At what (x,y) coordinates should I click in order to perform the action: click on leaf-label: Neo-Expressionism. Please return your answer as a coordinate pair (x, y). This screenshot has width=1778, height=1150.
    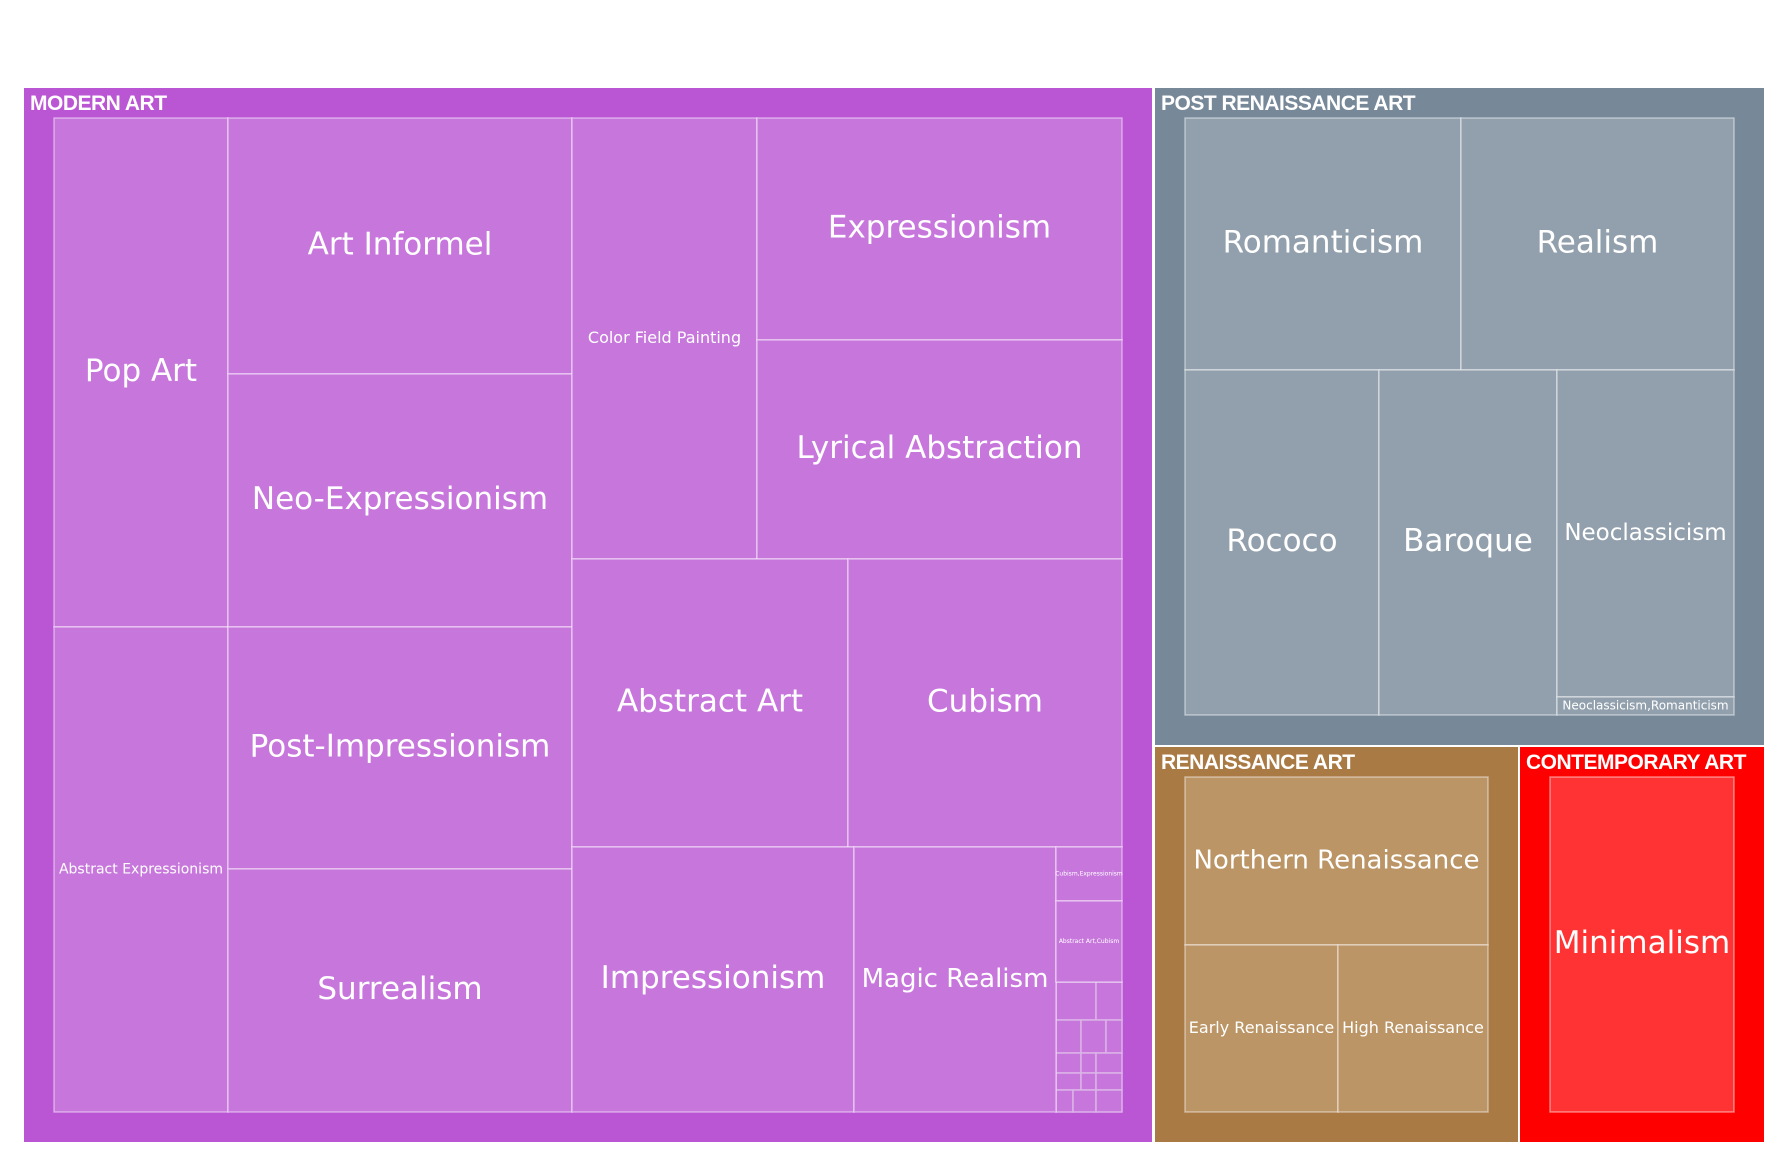
    Looking at the image, I should click on (400, 499).